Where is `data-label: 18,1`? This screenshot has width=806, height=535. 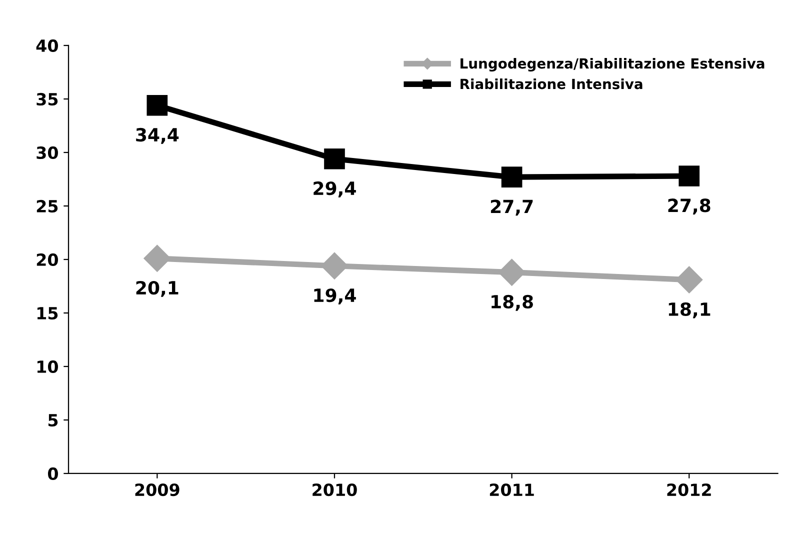
data-label: 18,1 is located at coordinates (689, 310).